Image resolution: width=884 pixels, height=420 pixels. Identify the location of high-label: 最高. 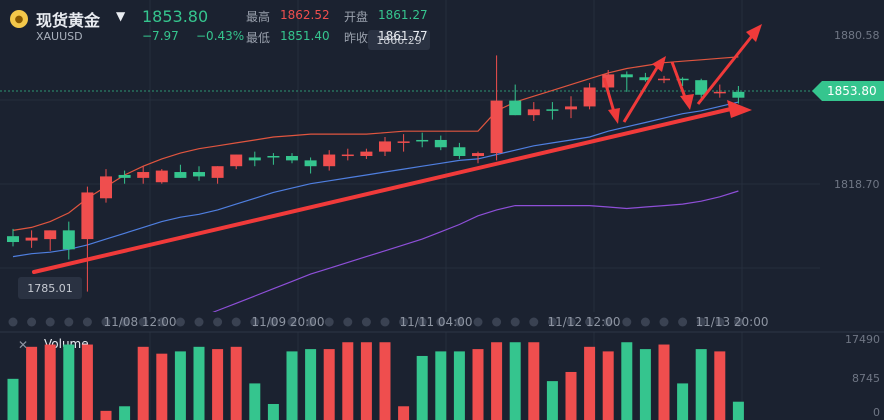
(258, 17).